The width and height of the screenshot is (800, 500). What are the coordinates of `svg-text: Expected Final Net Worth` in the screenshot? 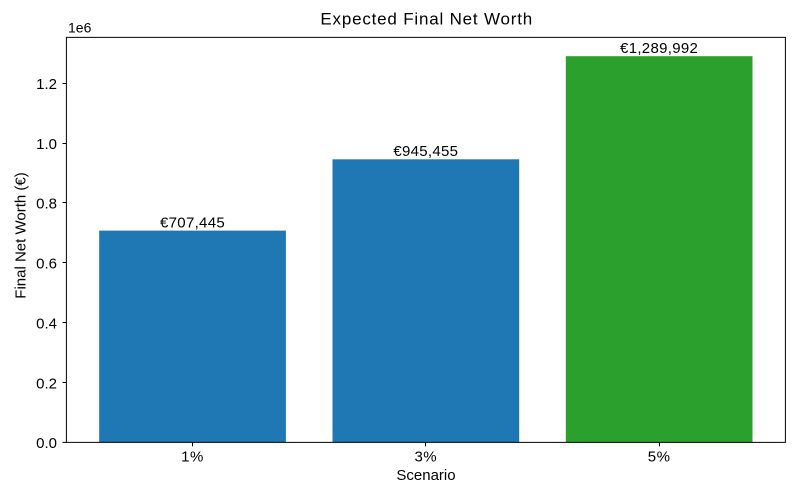 It's located at (426, 19).